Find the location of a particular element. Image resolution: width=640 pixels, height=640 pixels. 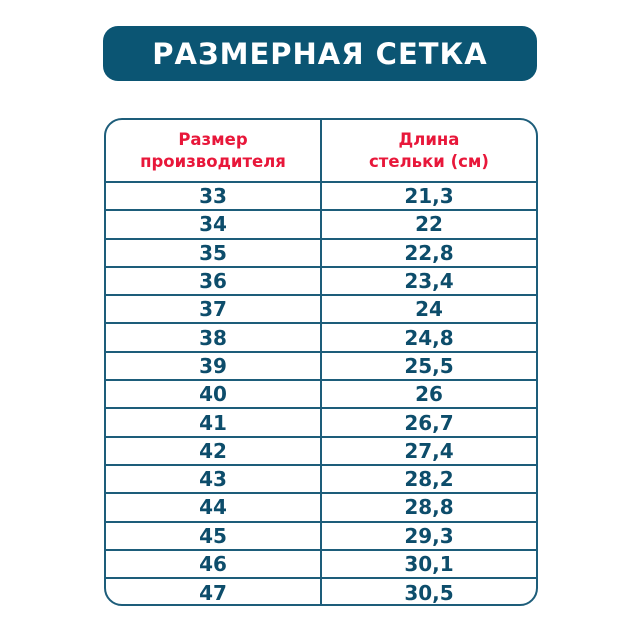

size-cell: 35 is located at coordinates (214, 252).